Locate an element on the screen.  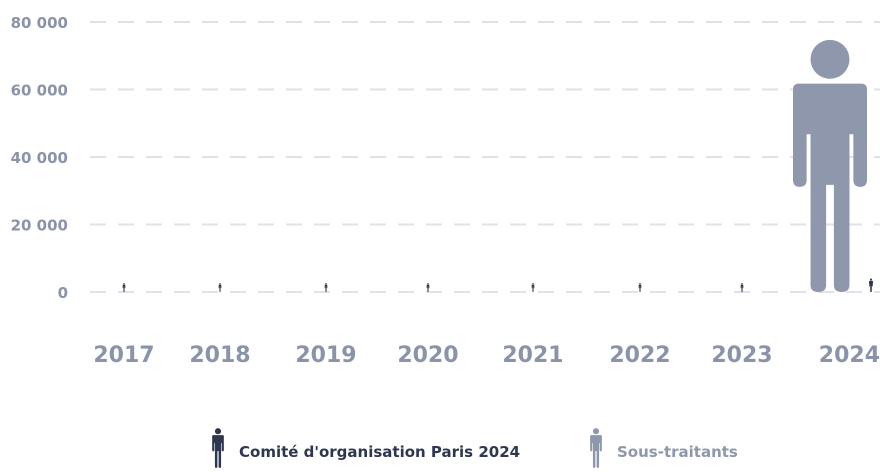
x-tick-label: 2020 is located at coordinates (427, 355).